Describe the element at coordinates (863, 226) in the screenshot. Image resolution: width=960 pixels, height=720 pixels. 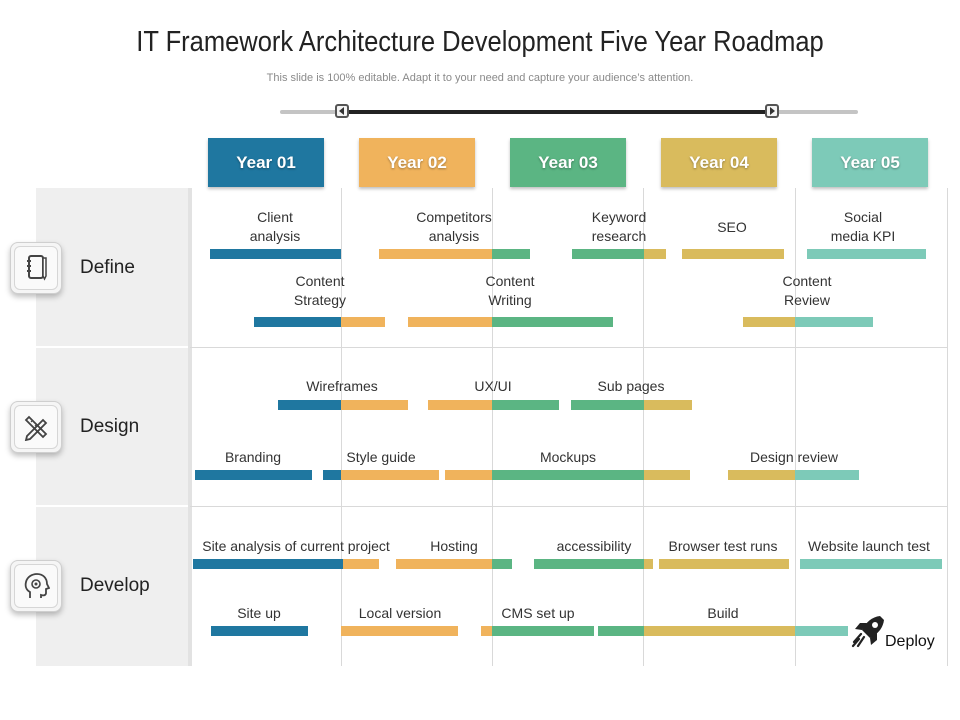
I see `task-label-social-media-kpi: Social media KPI` at that location.